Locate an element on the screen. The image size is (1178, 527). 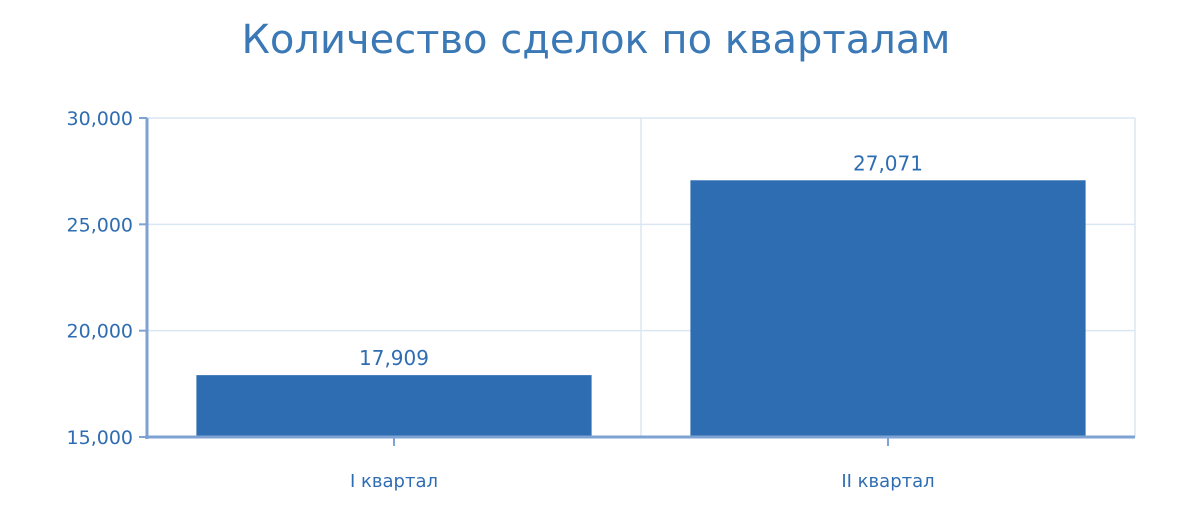
y-tick-label-3: 30,000 is located at coordinates (100, 119).